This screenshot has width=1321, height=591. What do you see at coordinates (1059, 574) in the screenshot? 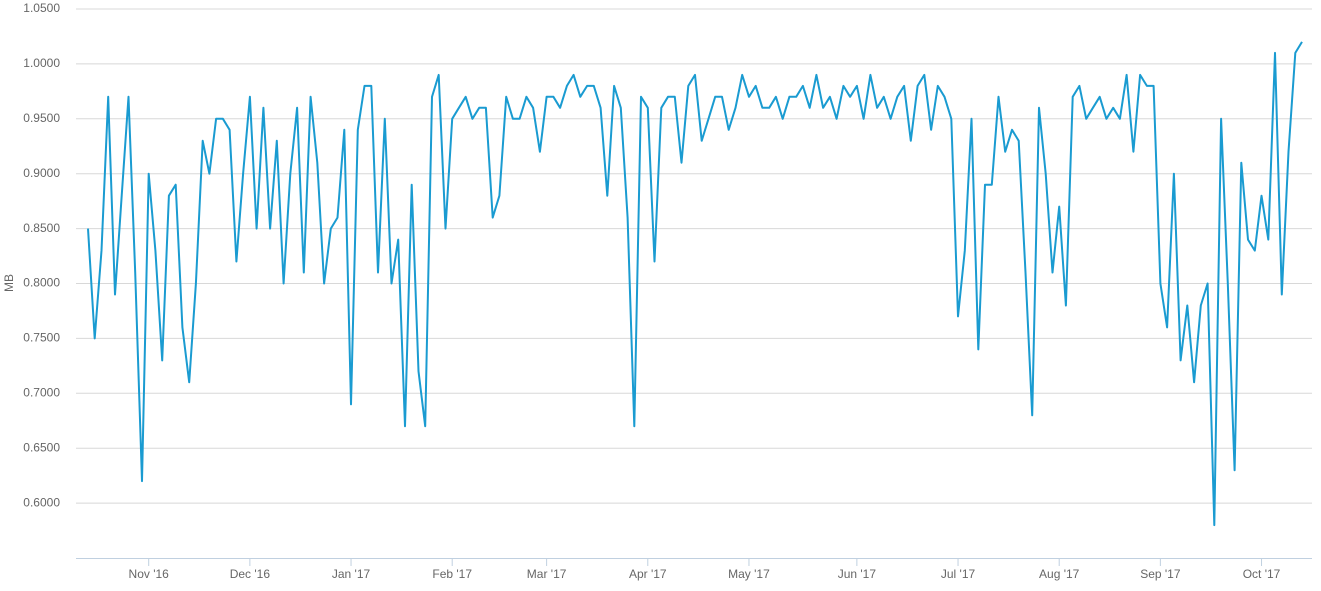
I see `x-tick-label: Aug '17` at bounding box center [1059, 574].